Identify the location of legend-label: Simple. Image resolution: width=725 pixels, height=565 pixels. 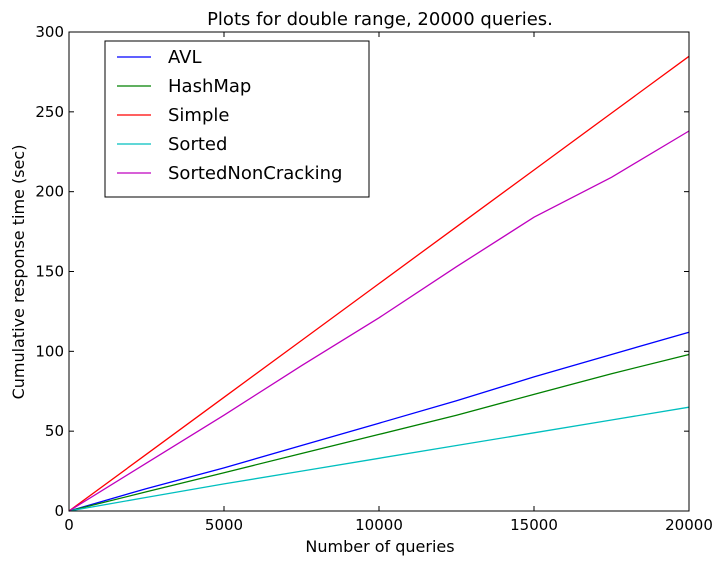
(198, 115).